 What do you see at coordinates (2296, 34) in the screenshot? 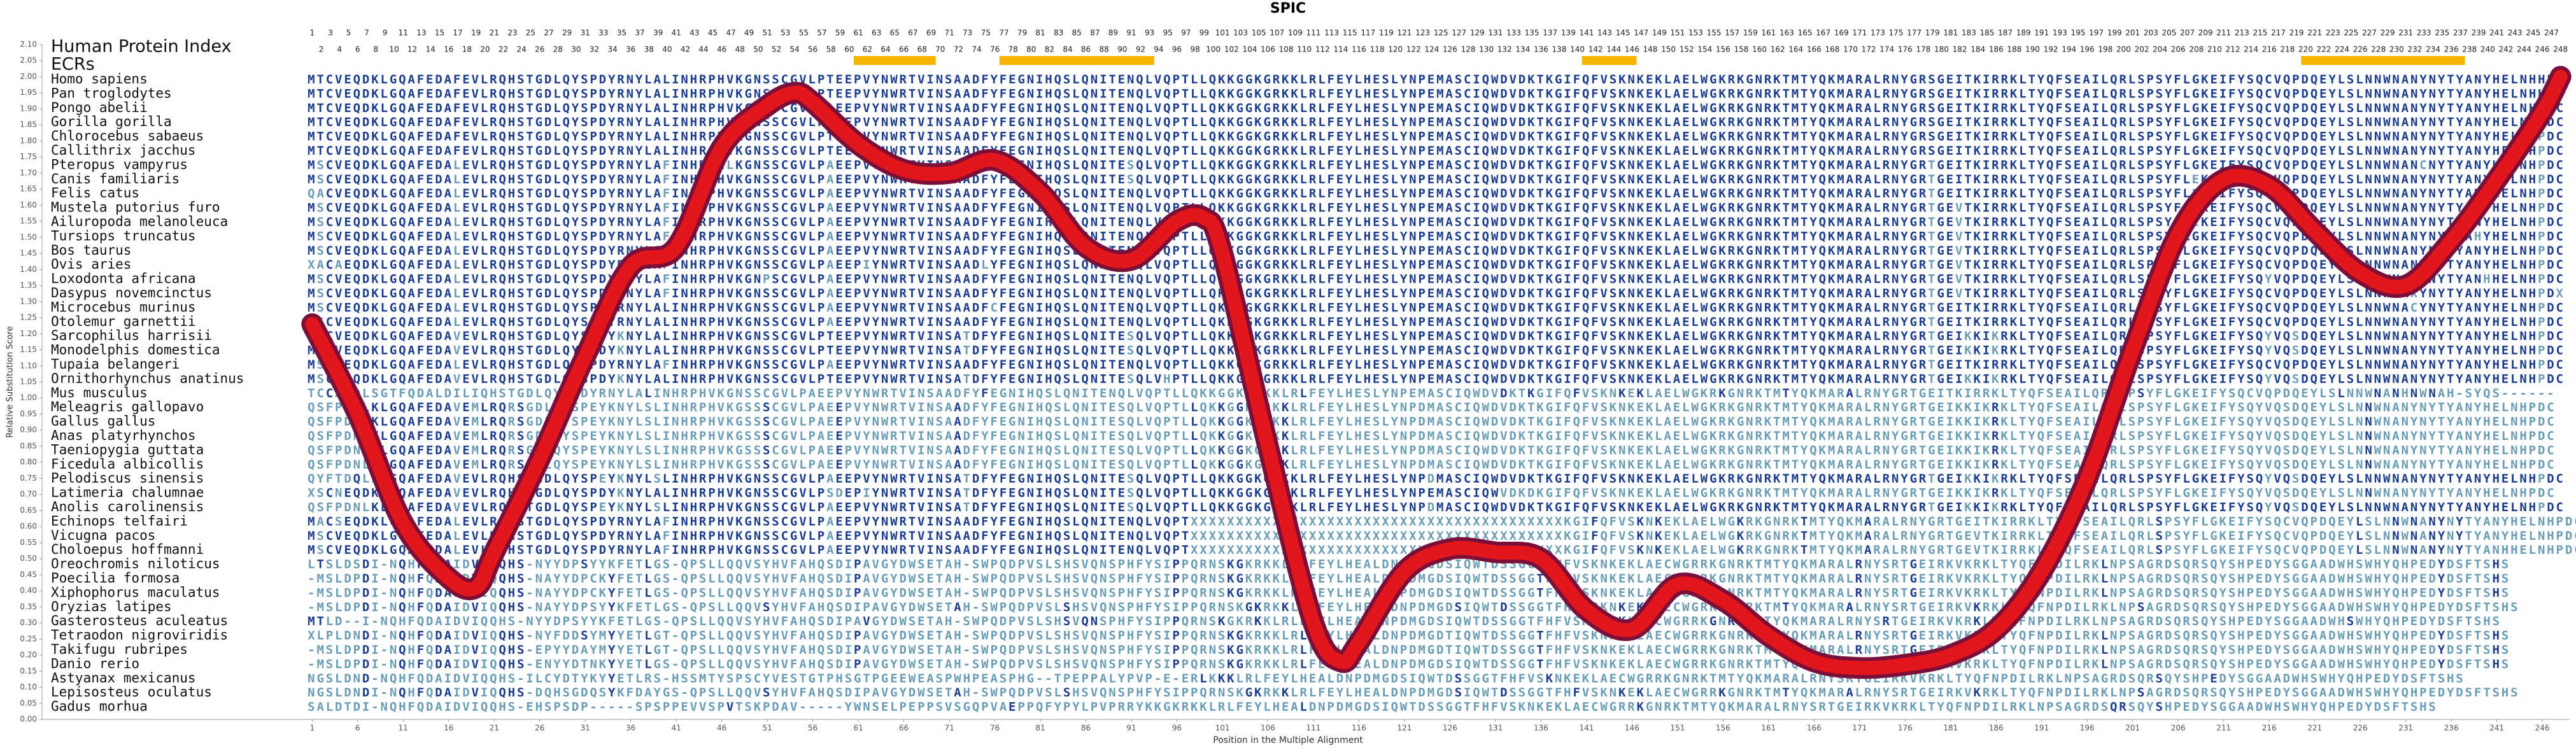
I see `index-number: 219` at bounding box center [2296, 34].